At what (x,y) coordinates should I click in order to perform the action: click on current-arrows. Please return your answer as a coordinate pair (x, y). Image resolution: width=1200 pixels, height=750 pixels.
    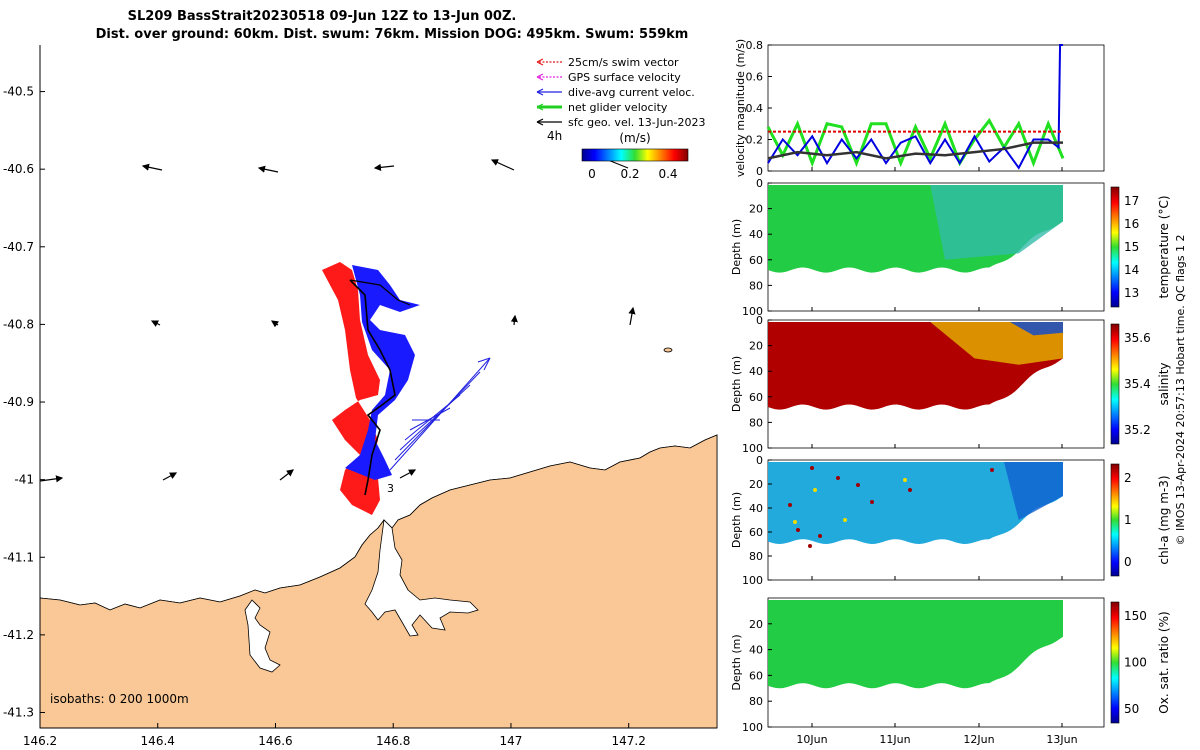
    Looking at the image, I should click on (440, 414).